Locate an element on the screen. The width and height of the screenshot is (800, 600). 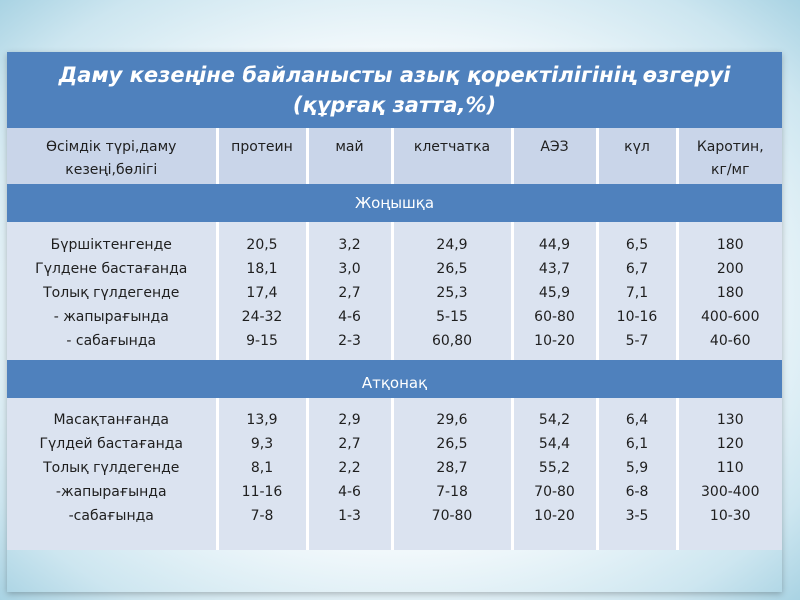
section-label: Атқонақ is located at coordinates (394, 384).